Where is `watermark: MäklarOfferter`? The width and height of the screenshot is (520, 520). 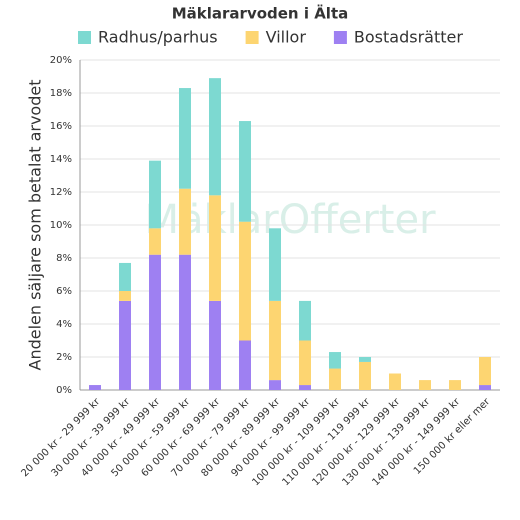
watermark: MäklarOfferter is located at coordinates (290, 220).